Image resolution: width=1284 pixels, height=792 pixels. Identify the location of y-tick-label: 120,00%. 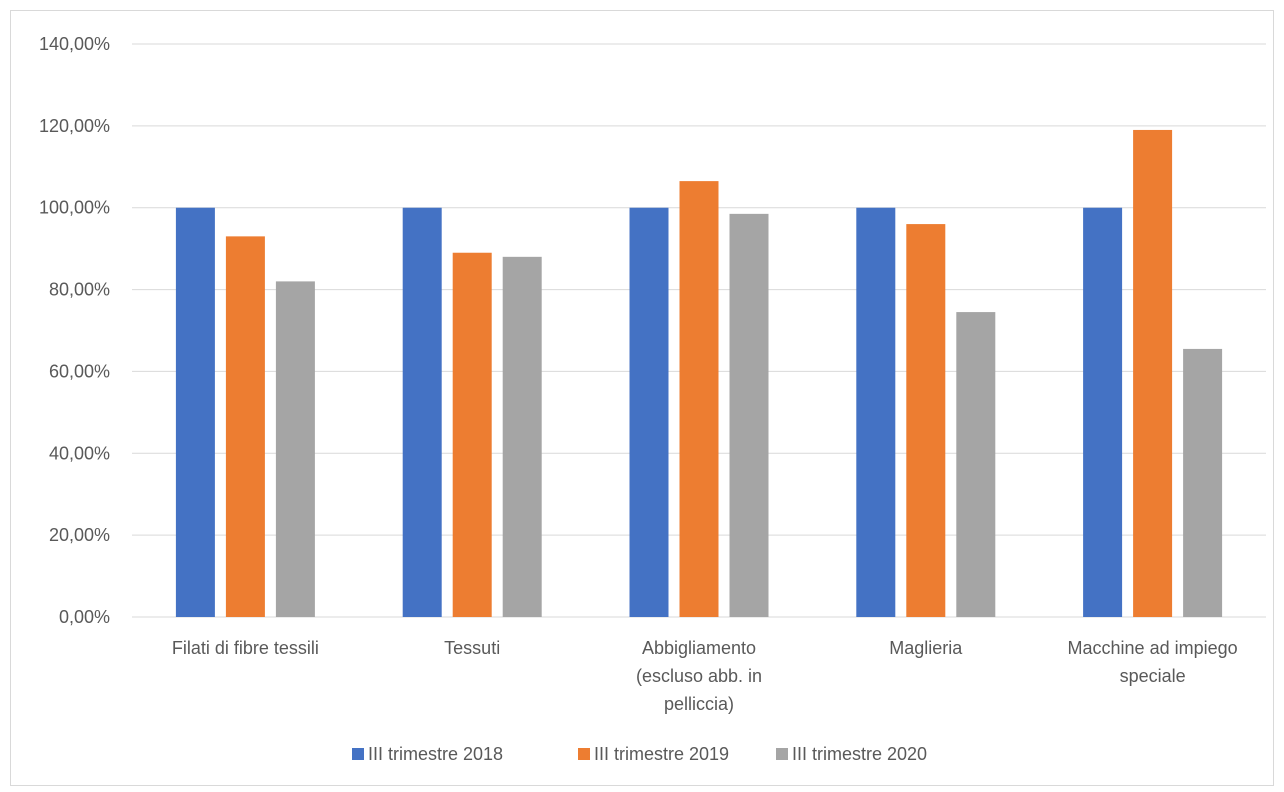
(74, 126).